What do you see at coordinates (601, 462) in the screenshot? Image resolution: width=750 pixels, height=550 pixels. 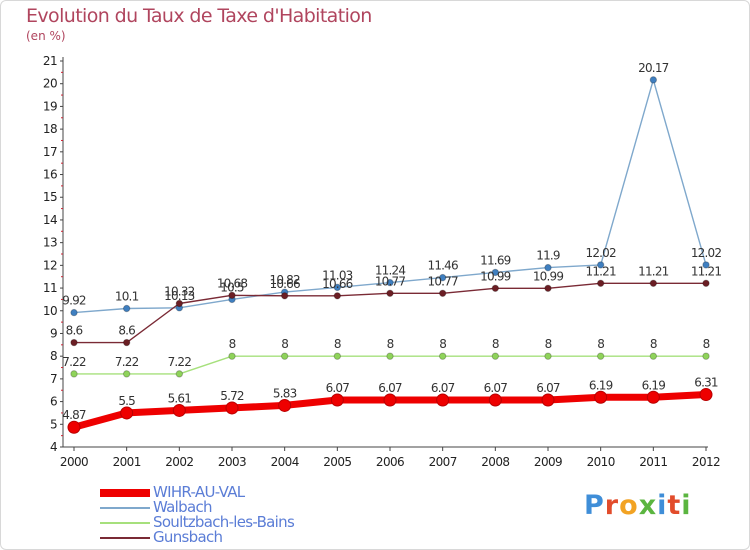 I see `x-tick-label: 2010` at bounding box center [601, 462].